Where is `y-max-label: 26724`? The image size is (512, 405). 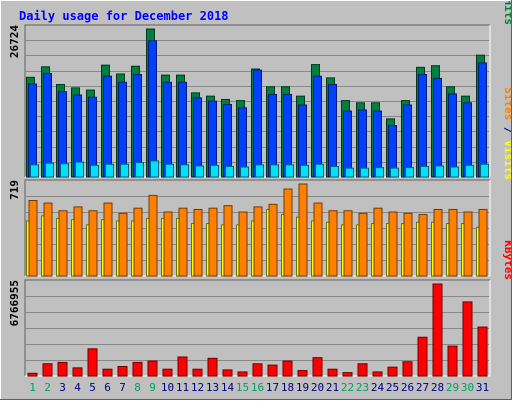
y-max-label: 26724 is located at coordinates (14, 41).